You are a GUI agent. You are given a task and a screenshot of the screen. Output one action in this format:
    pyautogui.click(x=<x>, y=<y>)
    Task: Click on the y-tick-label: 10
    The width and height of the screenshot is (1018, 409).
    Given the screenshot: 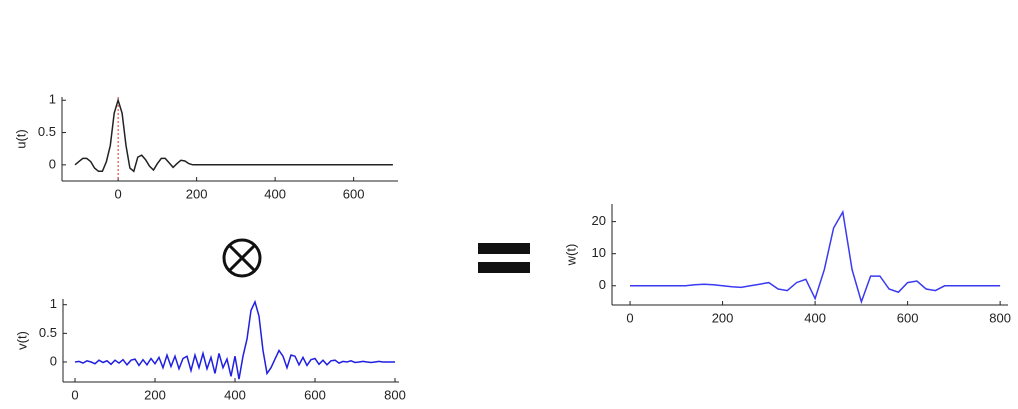 What is the action you would take?
    pyautogui.click(x=599, y=252)
    